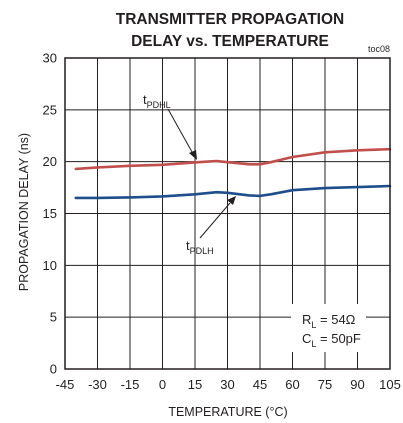  What do you see at coordinates (24, 212) in the screenshot?
I see `y-axis-label: PROPAGATION DELAY (ns)` at bounding box center [24, 212].